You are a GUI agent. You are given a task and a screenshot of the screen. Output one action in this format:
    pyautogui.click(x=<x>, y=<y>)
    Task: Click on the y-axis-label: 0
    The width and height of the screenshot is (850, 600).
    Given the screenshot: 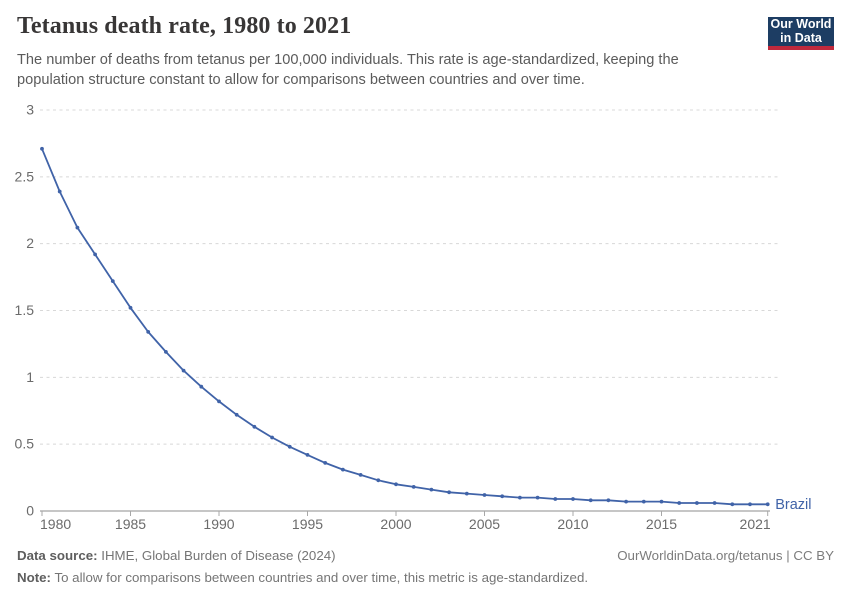 What is the action you would take?
    pyautogui.click(x=30, y=511)
    